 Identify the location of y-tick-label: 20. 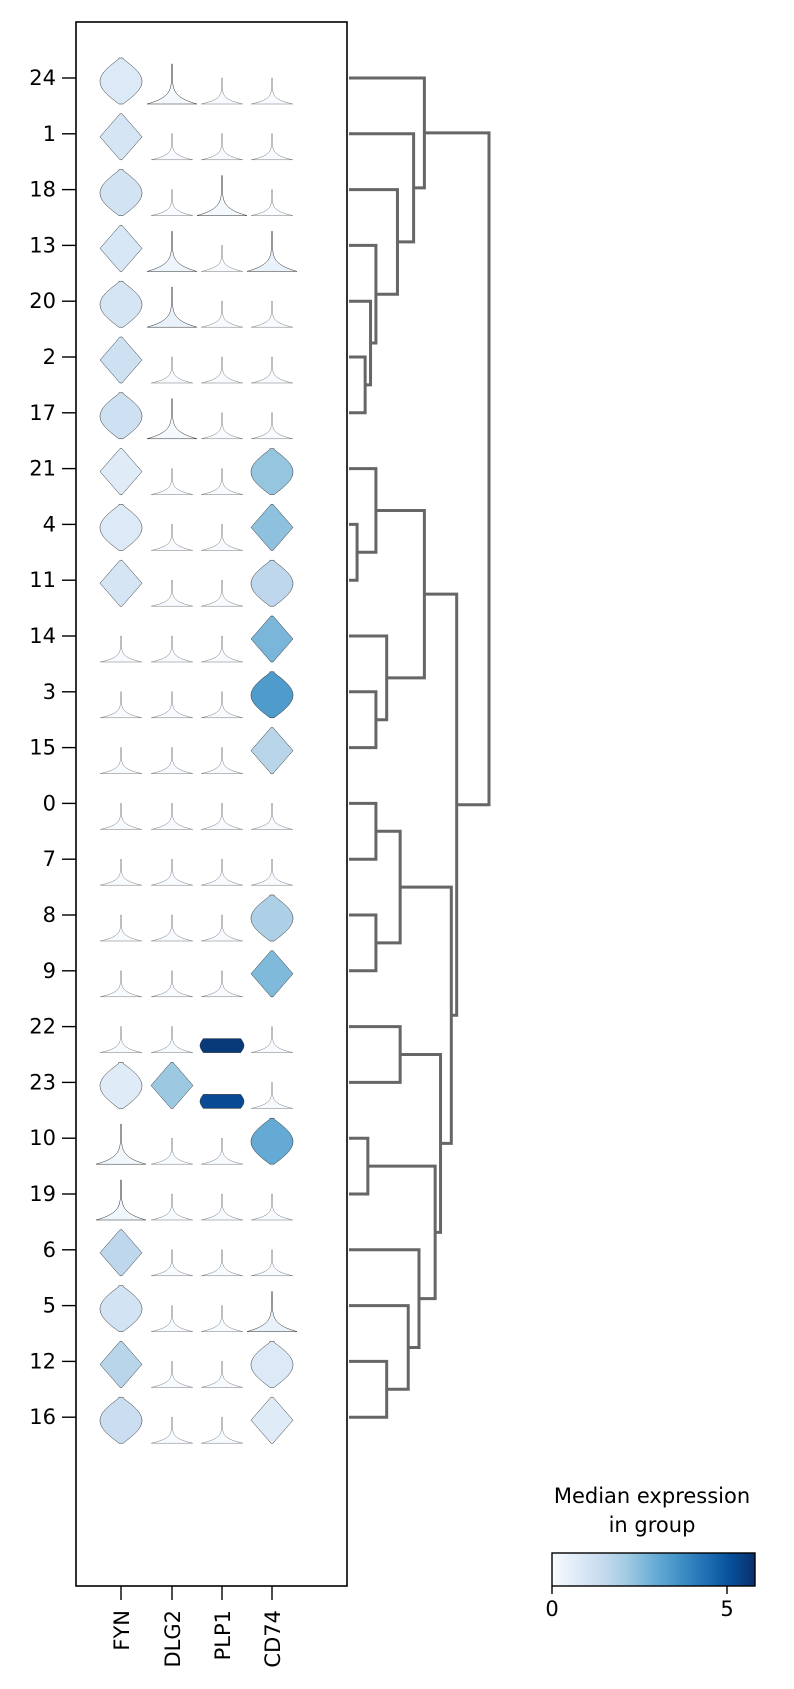
(42, 301).